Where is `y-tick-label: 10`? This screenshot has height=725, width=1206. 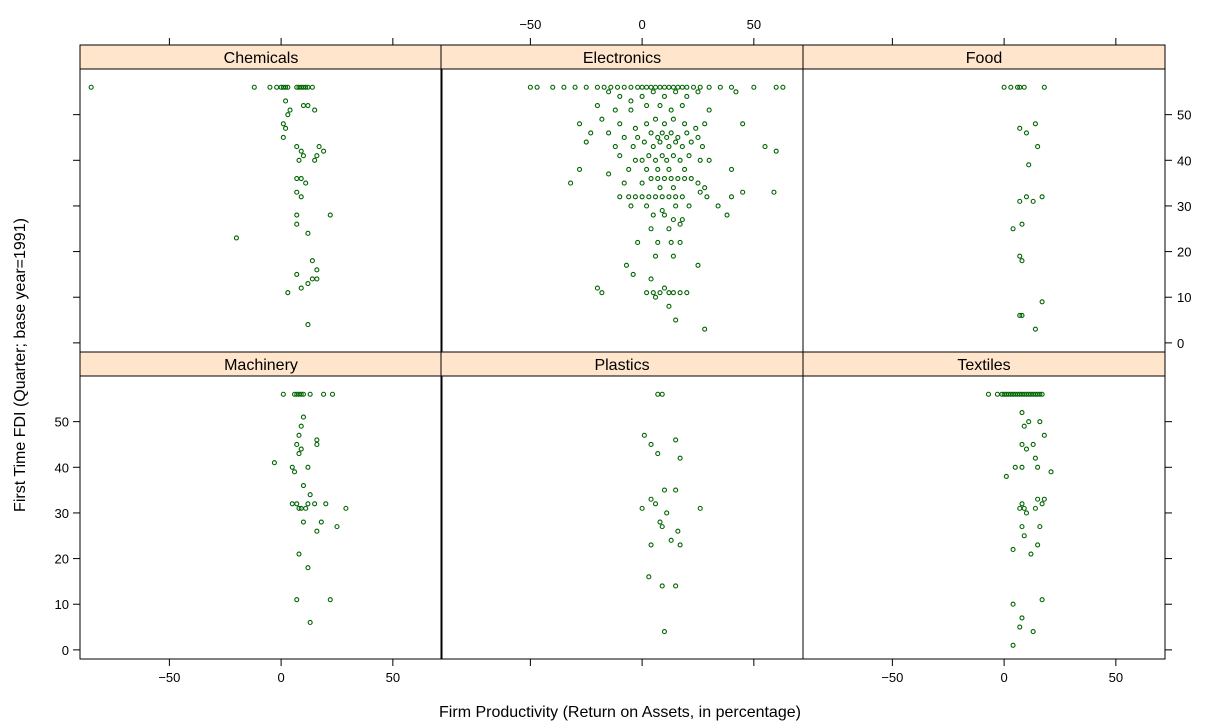
y-tick-label: 10 is located at coordinates (1184, 297).